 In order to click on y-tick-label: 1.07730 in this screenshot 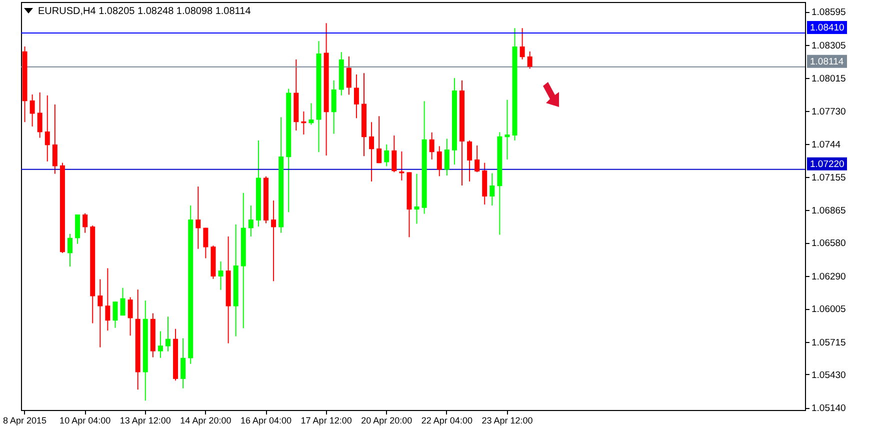, I will do `click(829, 112)`.